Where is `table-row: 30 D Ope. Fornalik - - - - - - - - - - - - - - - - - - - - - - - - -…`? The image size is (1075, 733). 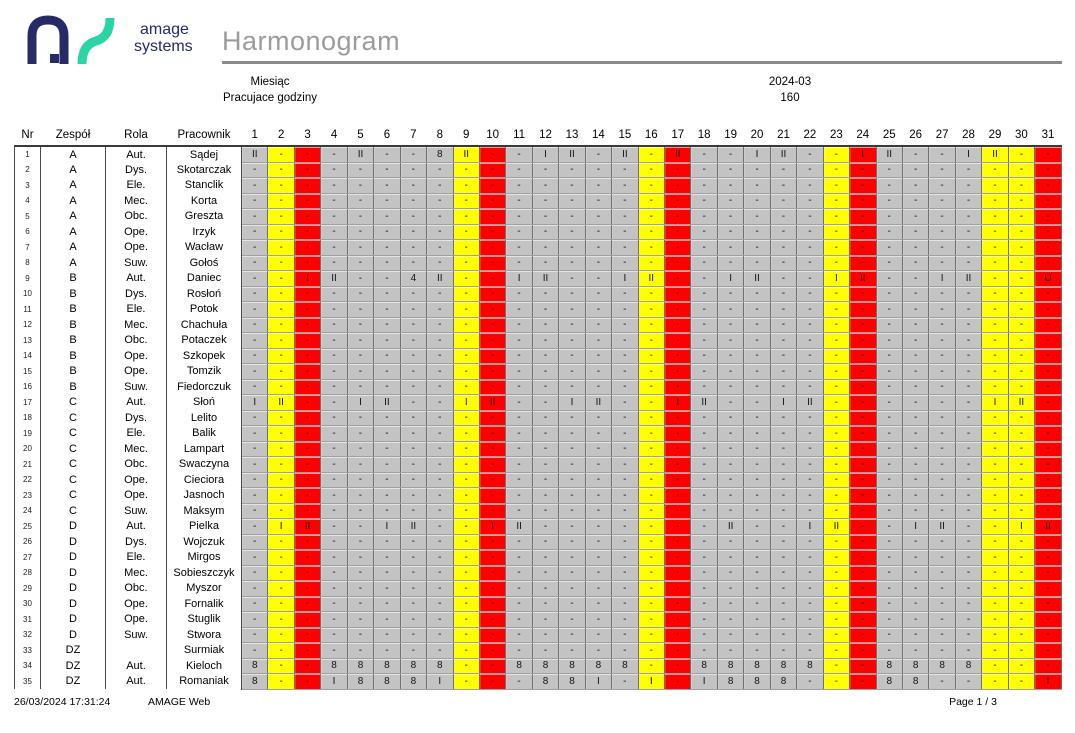
table-row: 30 D Ope. Fornalik - - - - - - - - - - - - - - - - - - - - - - - - -… is located at coordinates (538, 604).